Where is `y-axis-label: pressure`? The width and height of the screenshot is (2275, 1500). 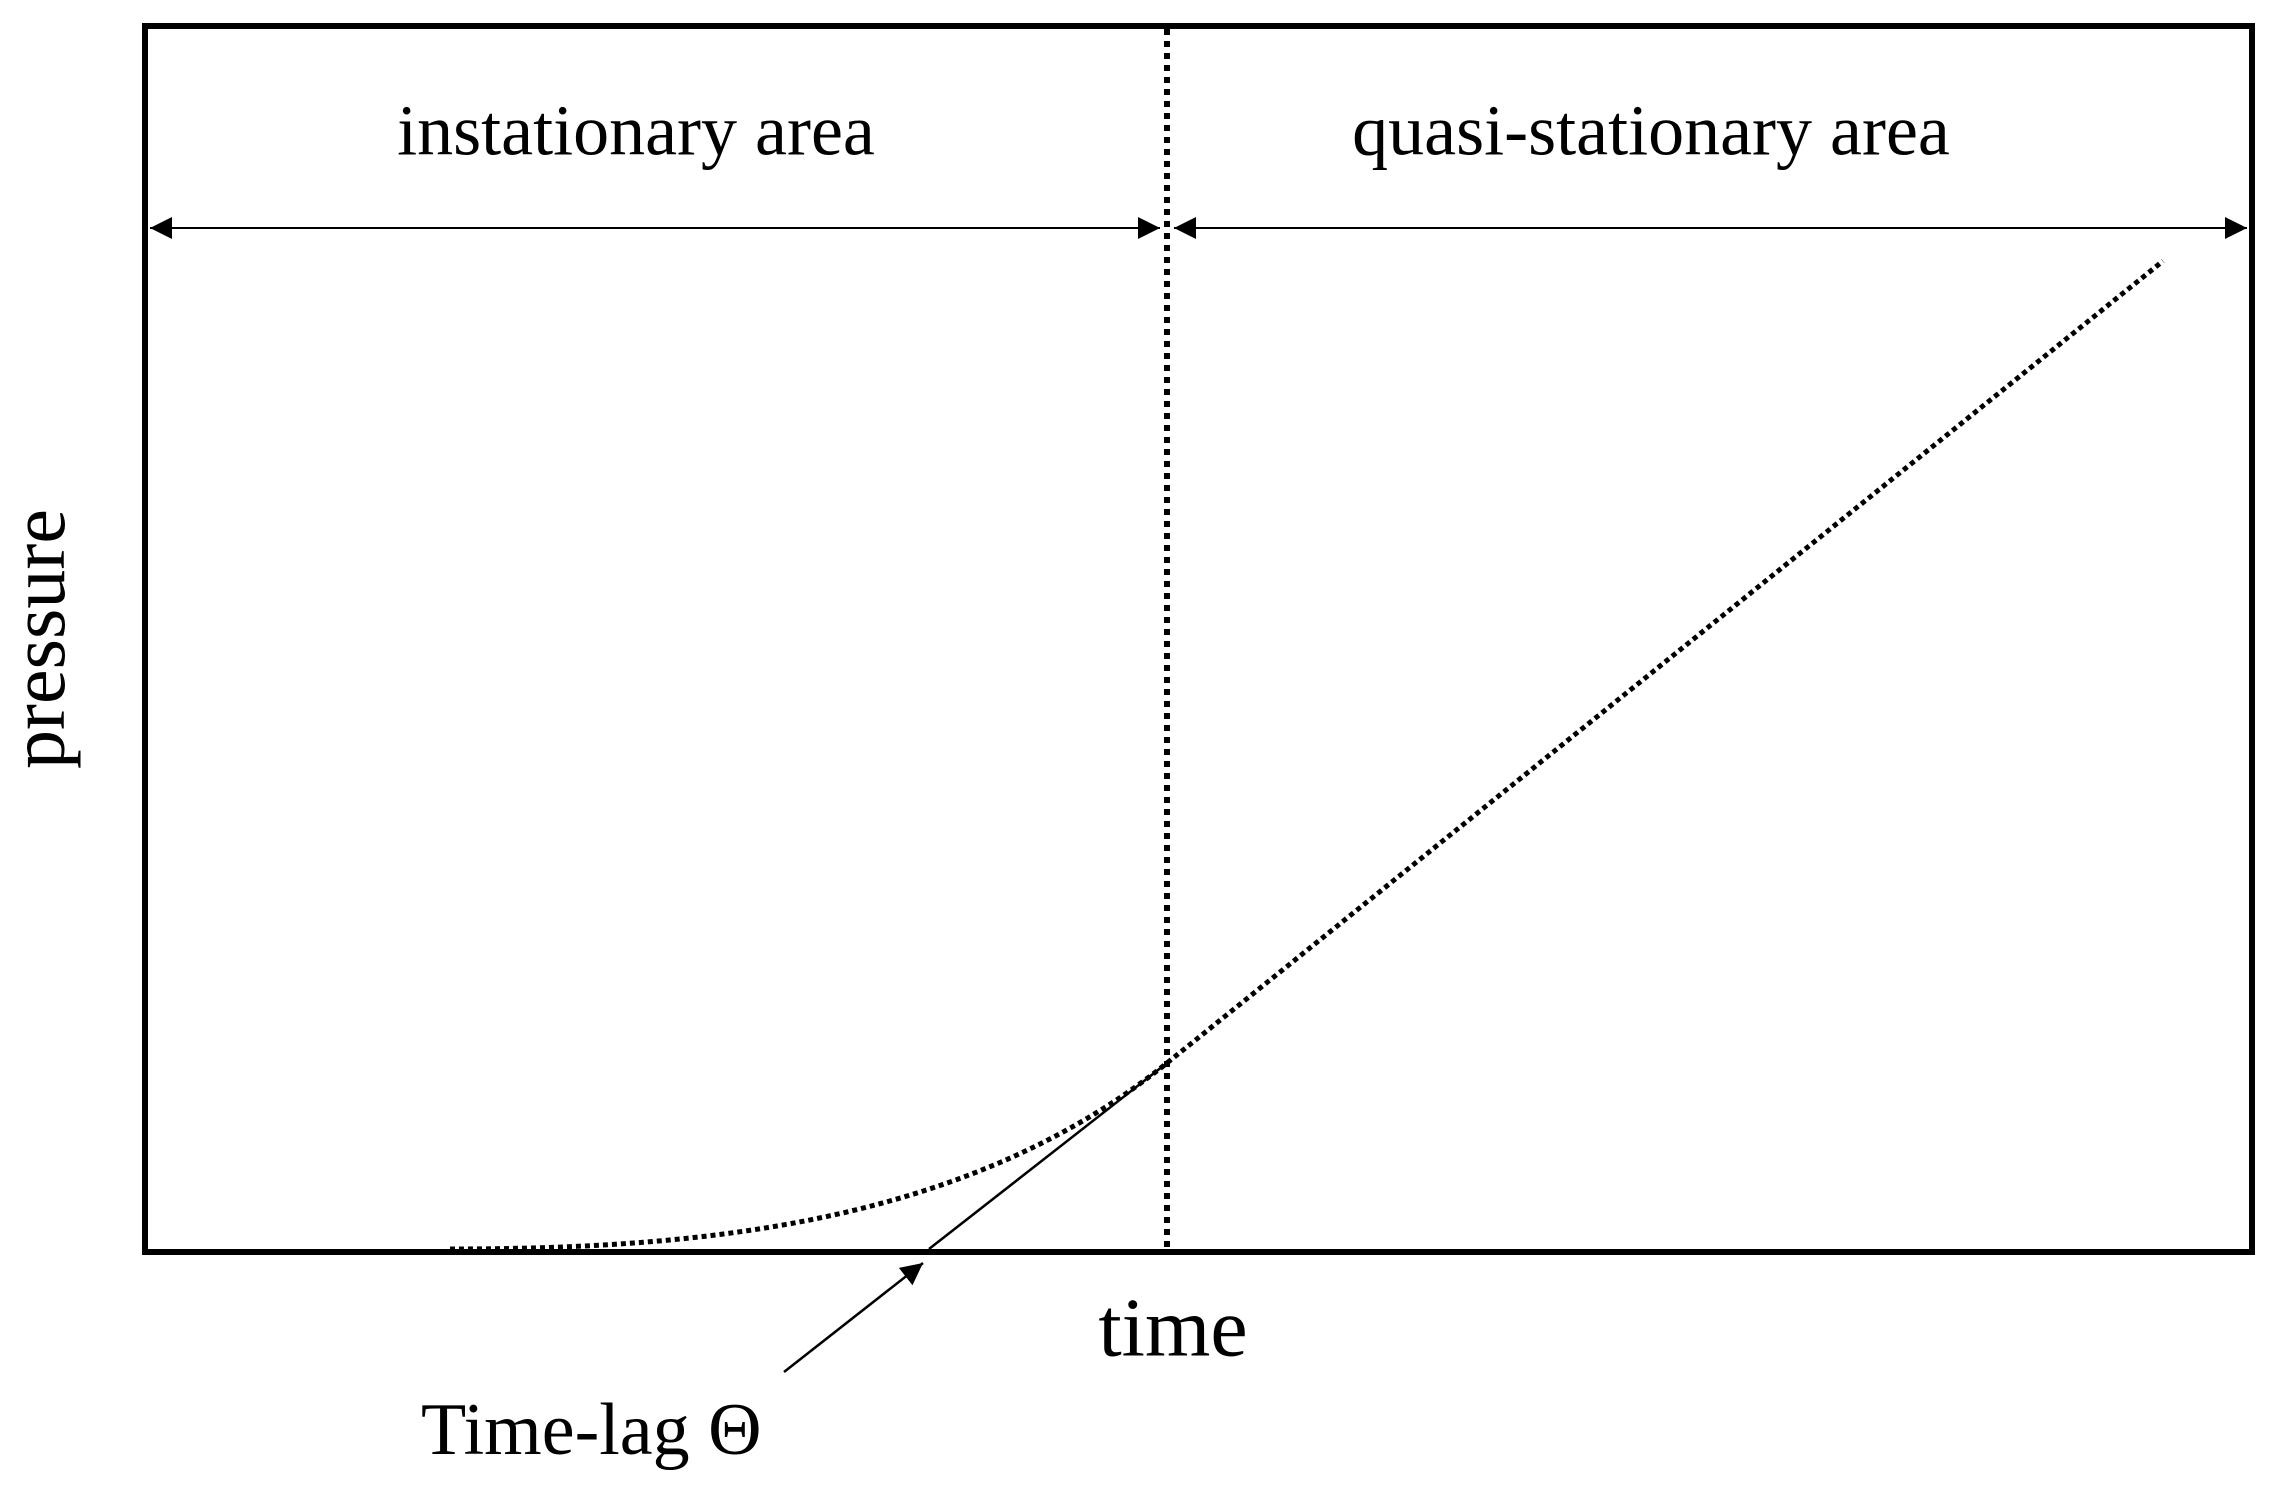
y-axis-label: pressure is located at coordinates (40, 639).